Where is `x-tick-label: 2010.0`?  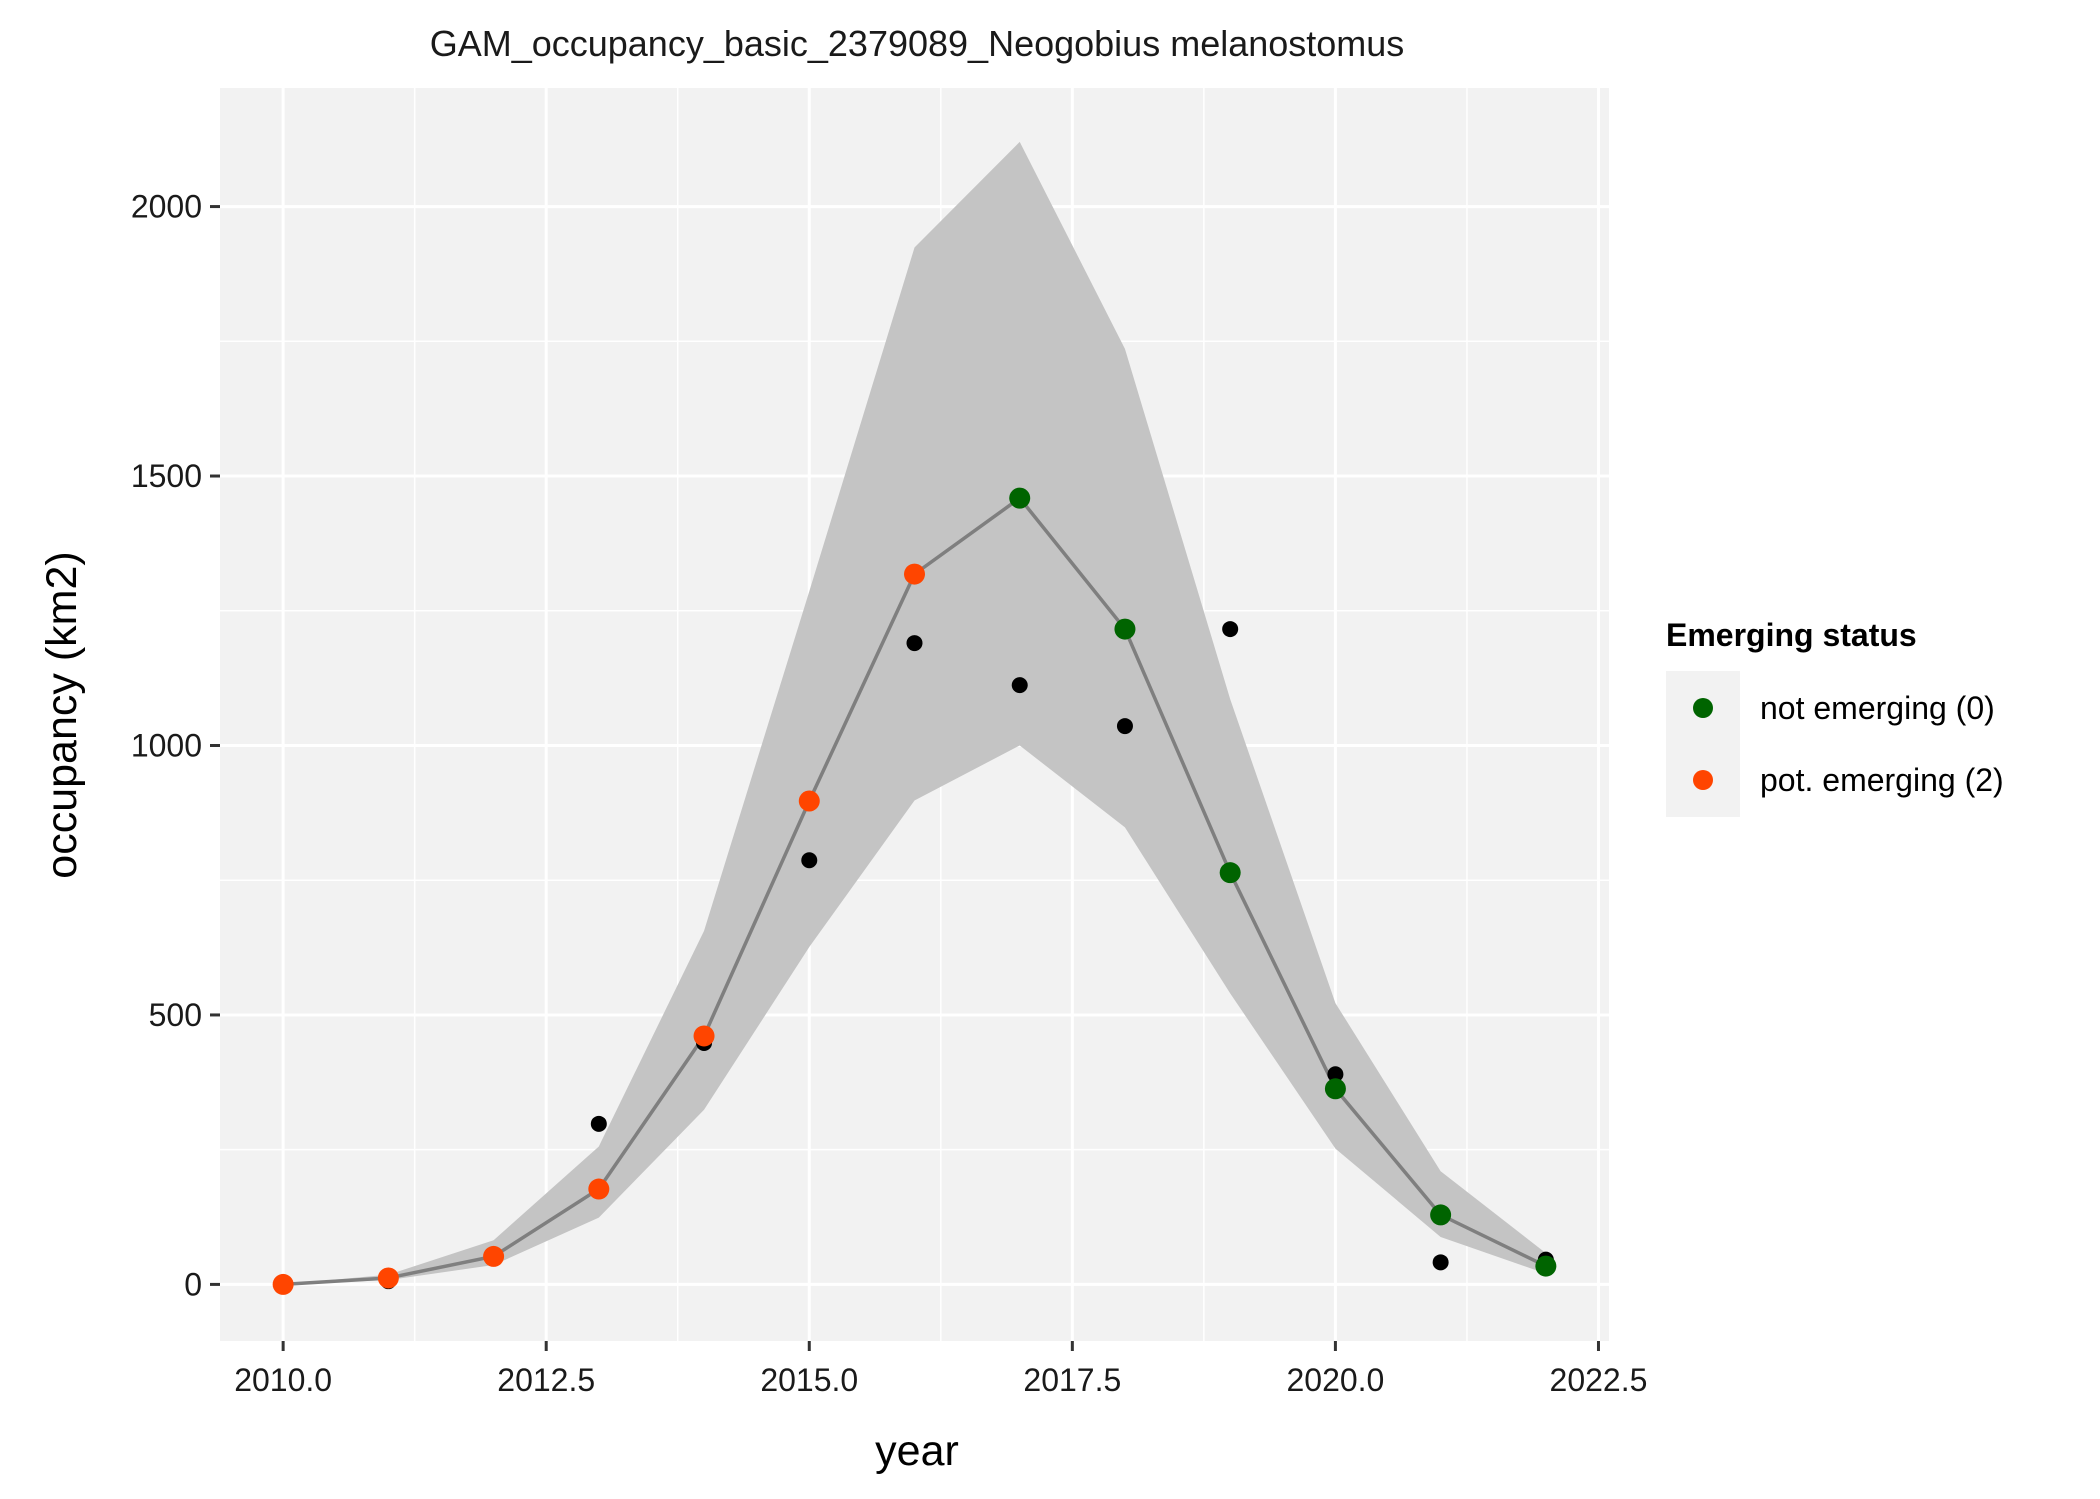 x-tick-label: 2010.0 is located at coordinates (283, 1380).